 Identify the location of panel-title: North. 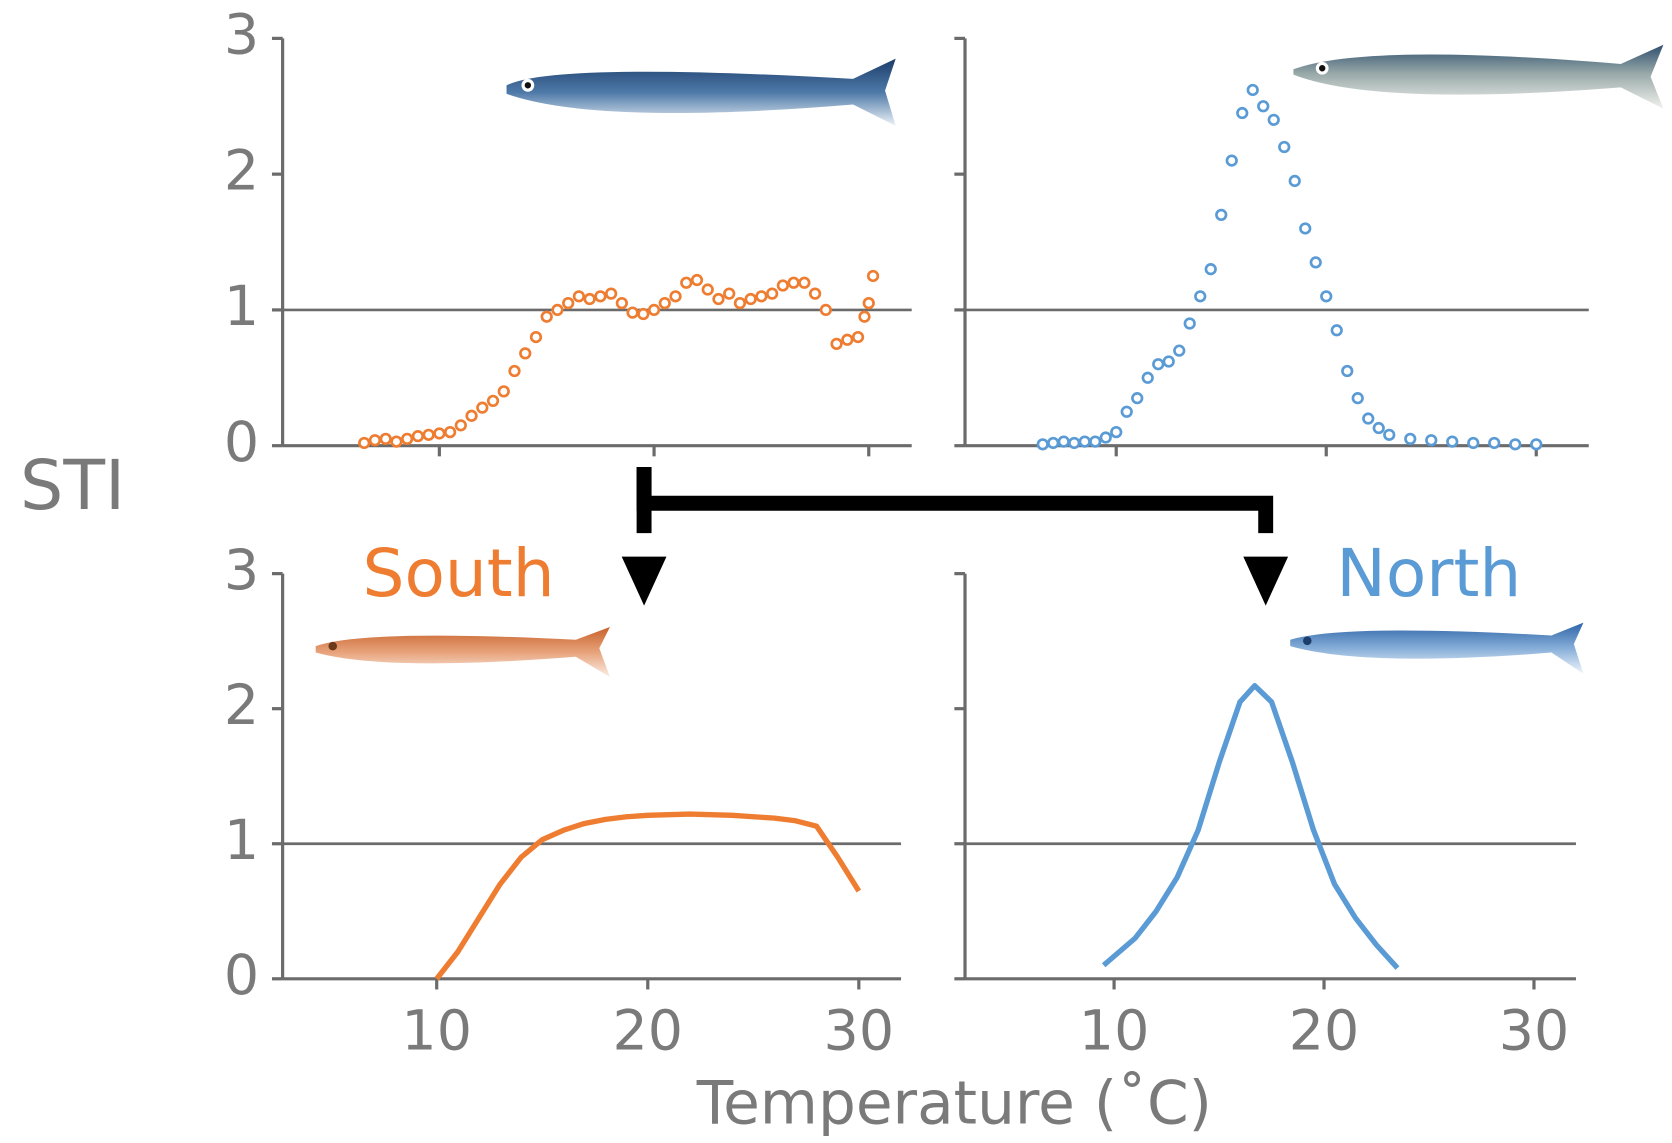
(1428, 573).